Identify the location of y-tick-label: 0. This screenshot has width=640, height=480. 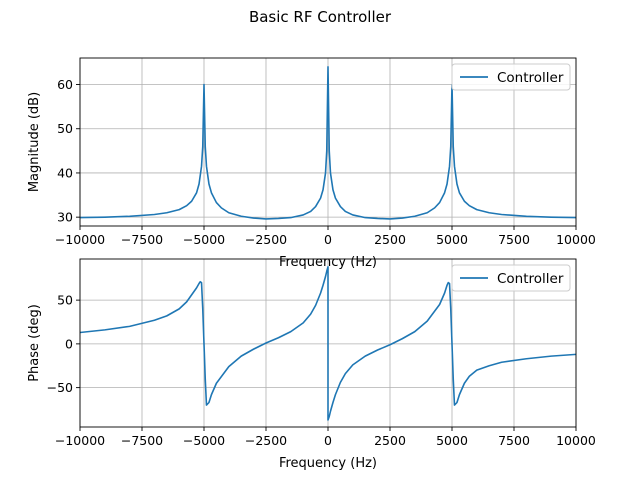
(69, 343).